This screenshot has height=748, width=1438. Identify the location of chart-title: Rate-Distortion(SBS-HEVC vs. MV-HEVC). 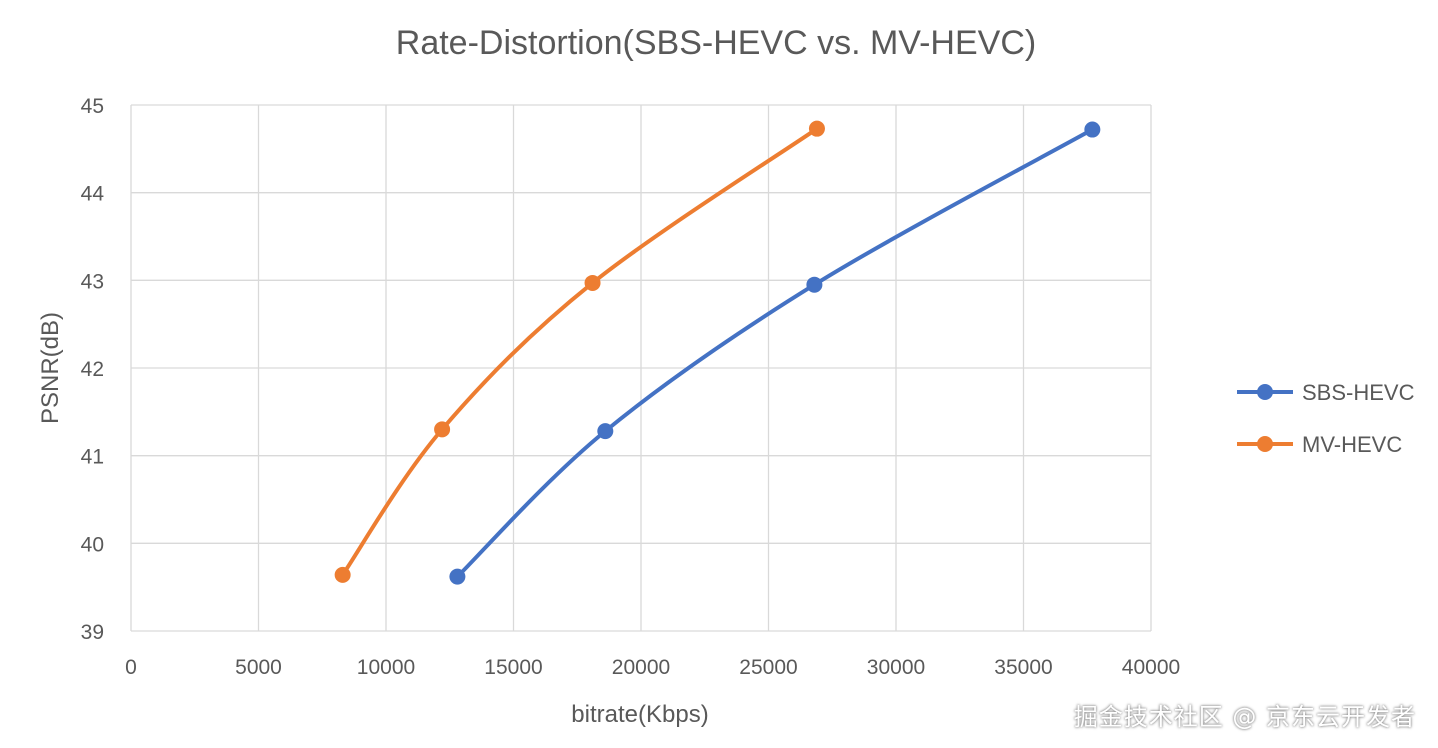
(716, 43).